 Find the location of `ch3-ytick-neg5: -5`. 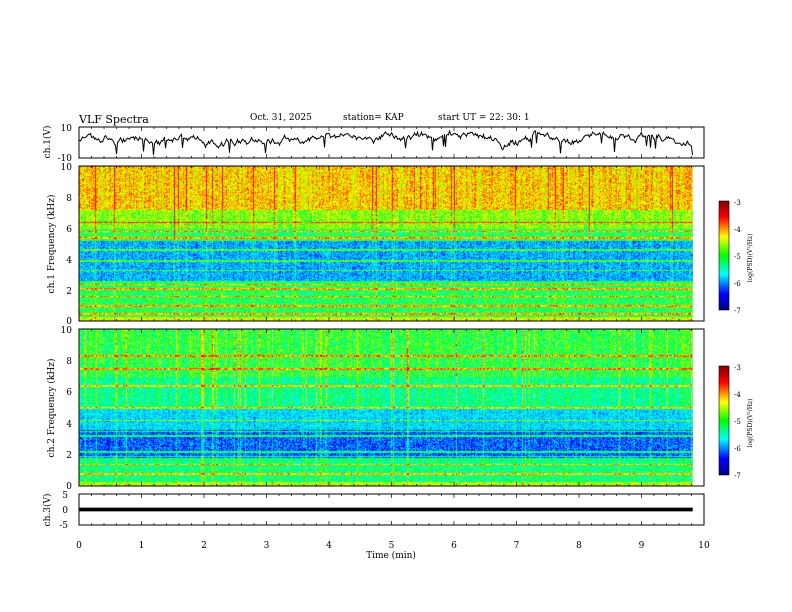

ch3-ytick-neg5: -5 is located at coordinates (63, 526).